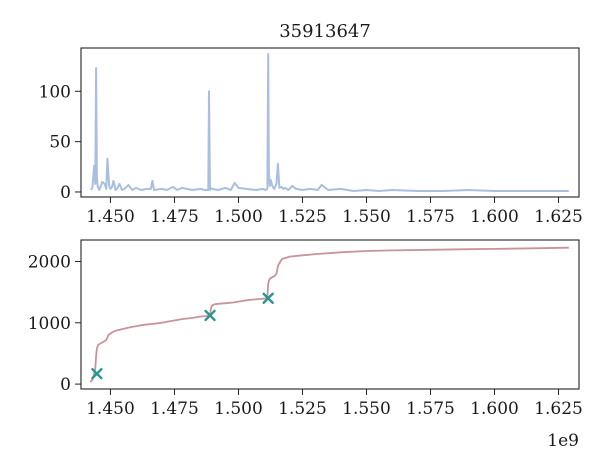 The height and width of the screenshot is (471, 600). Describe the element at coordinates (302, 217) in the screenshot. I see `top-x-tick-label-3: 1.525` at that location.